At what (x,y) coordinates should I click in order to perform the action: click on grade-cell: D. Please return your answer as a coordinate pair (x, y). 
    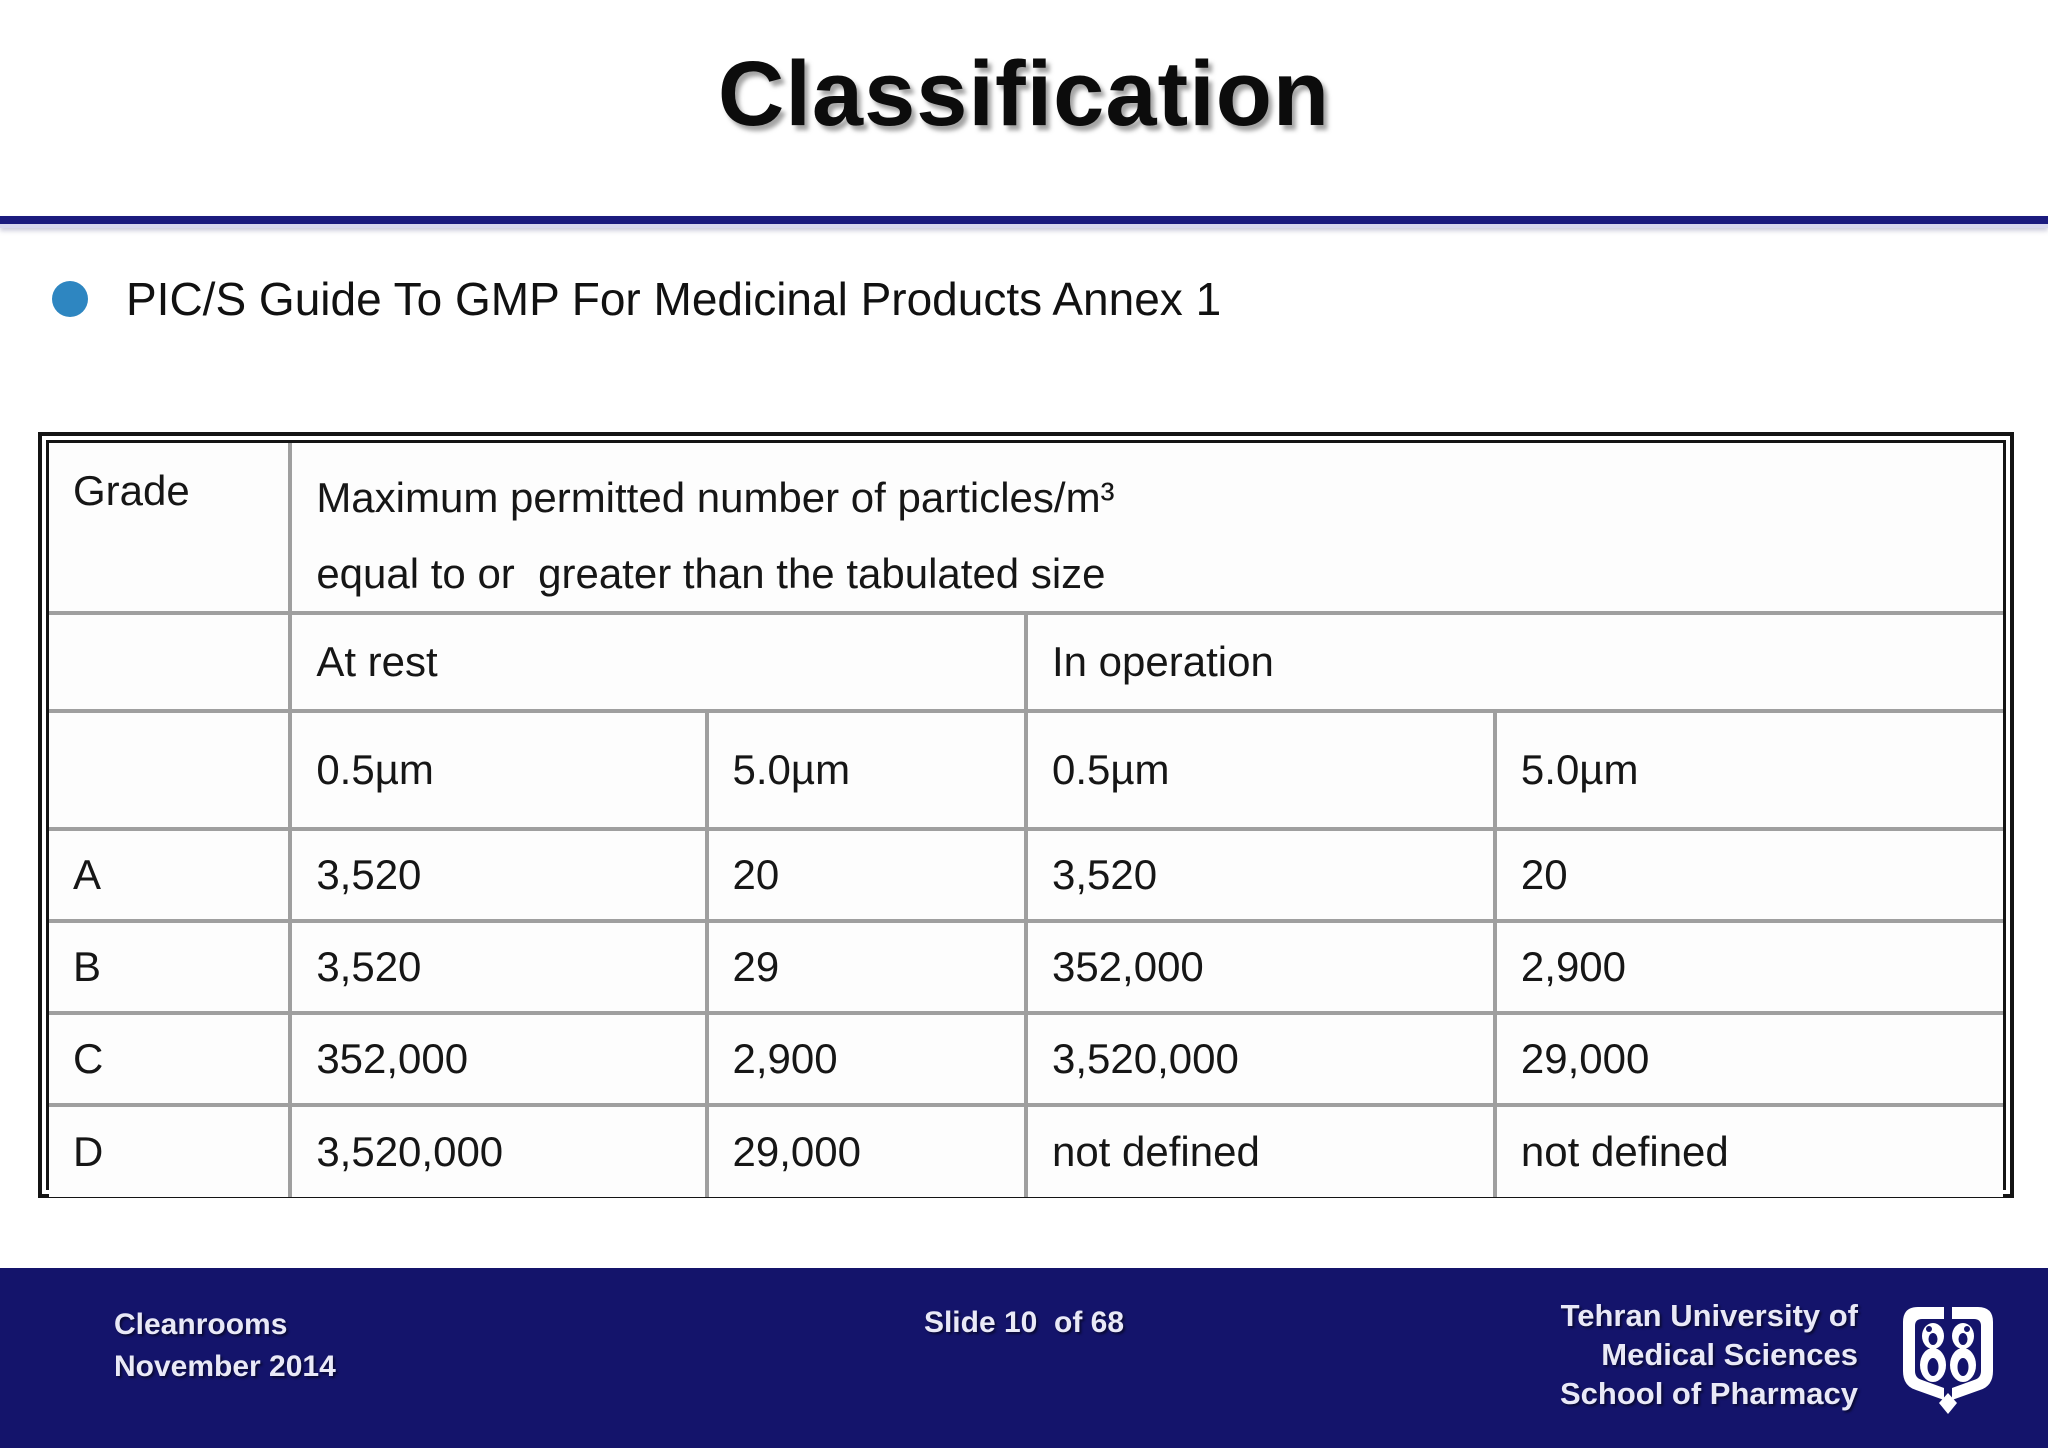
    Looking at the image, I should click on (171, 1150).